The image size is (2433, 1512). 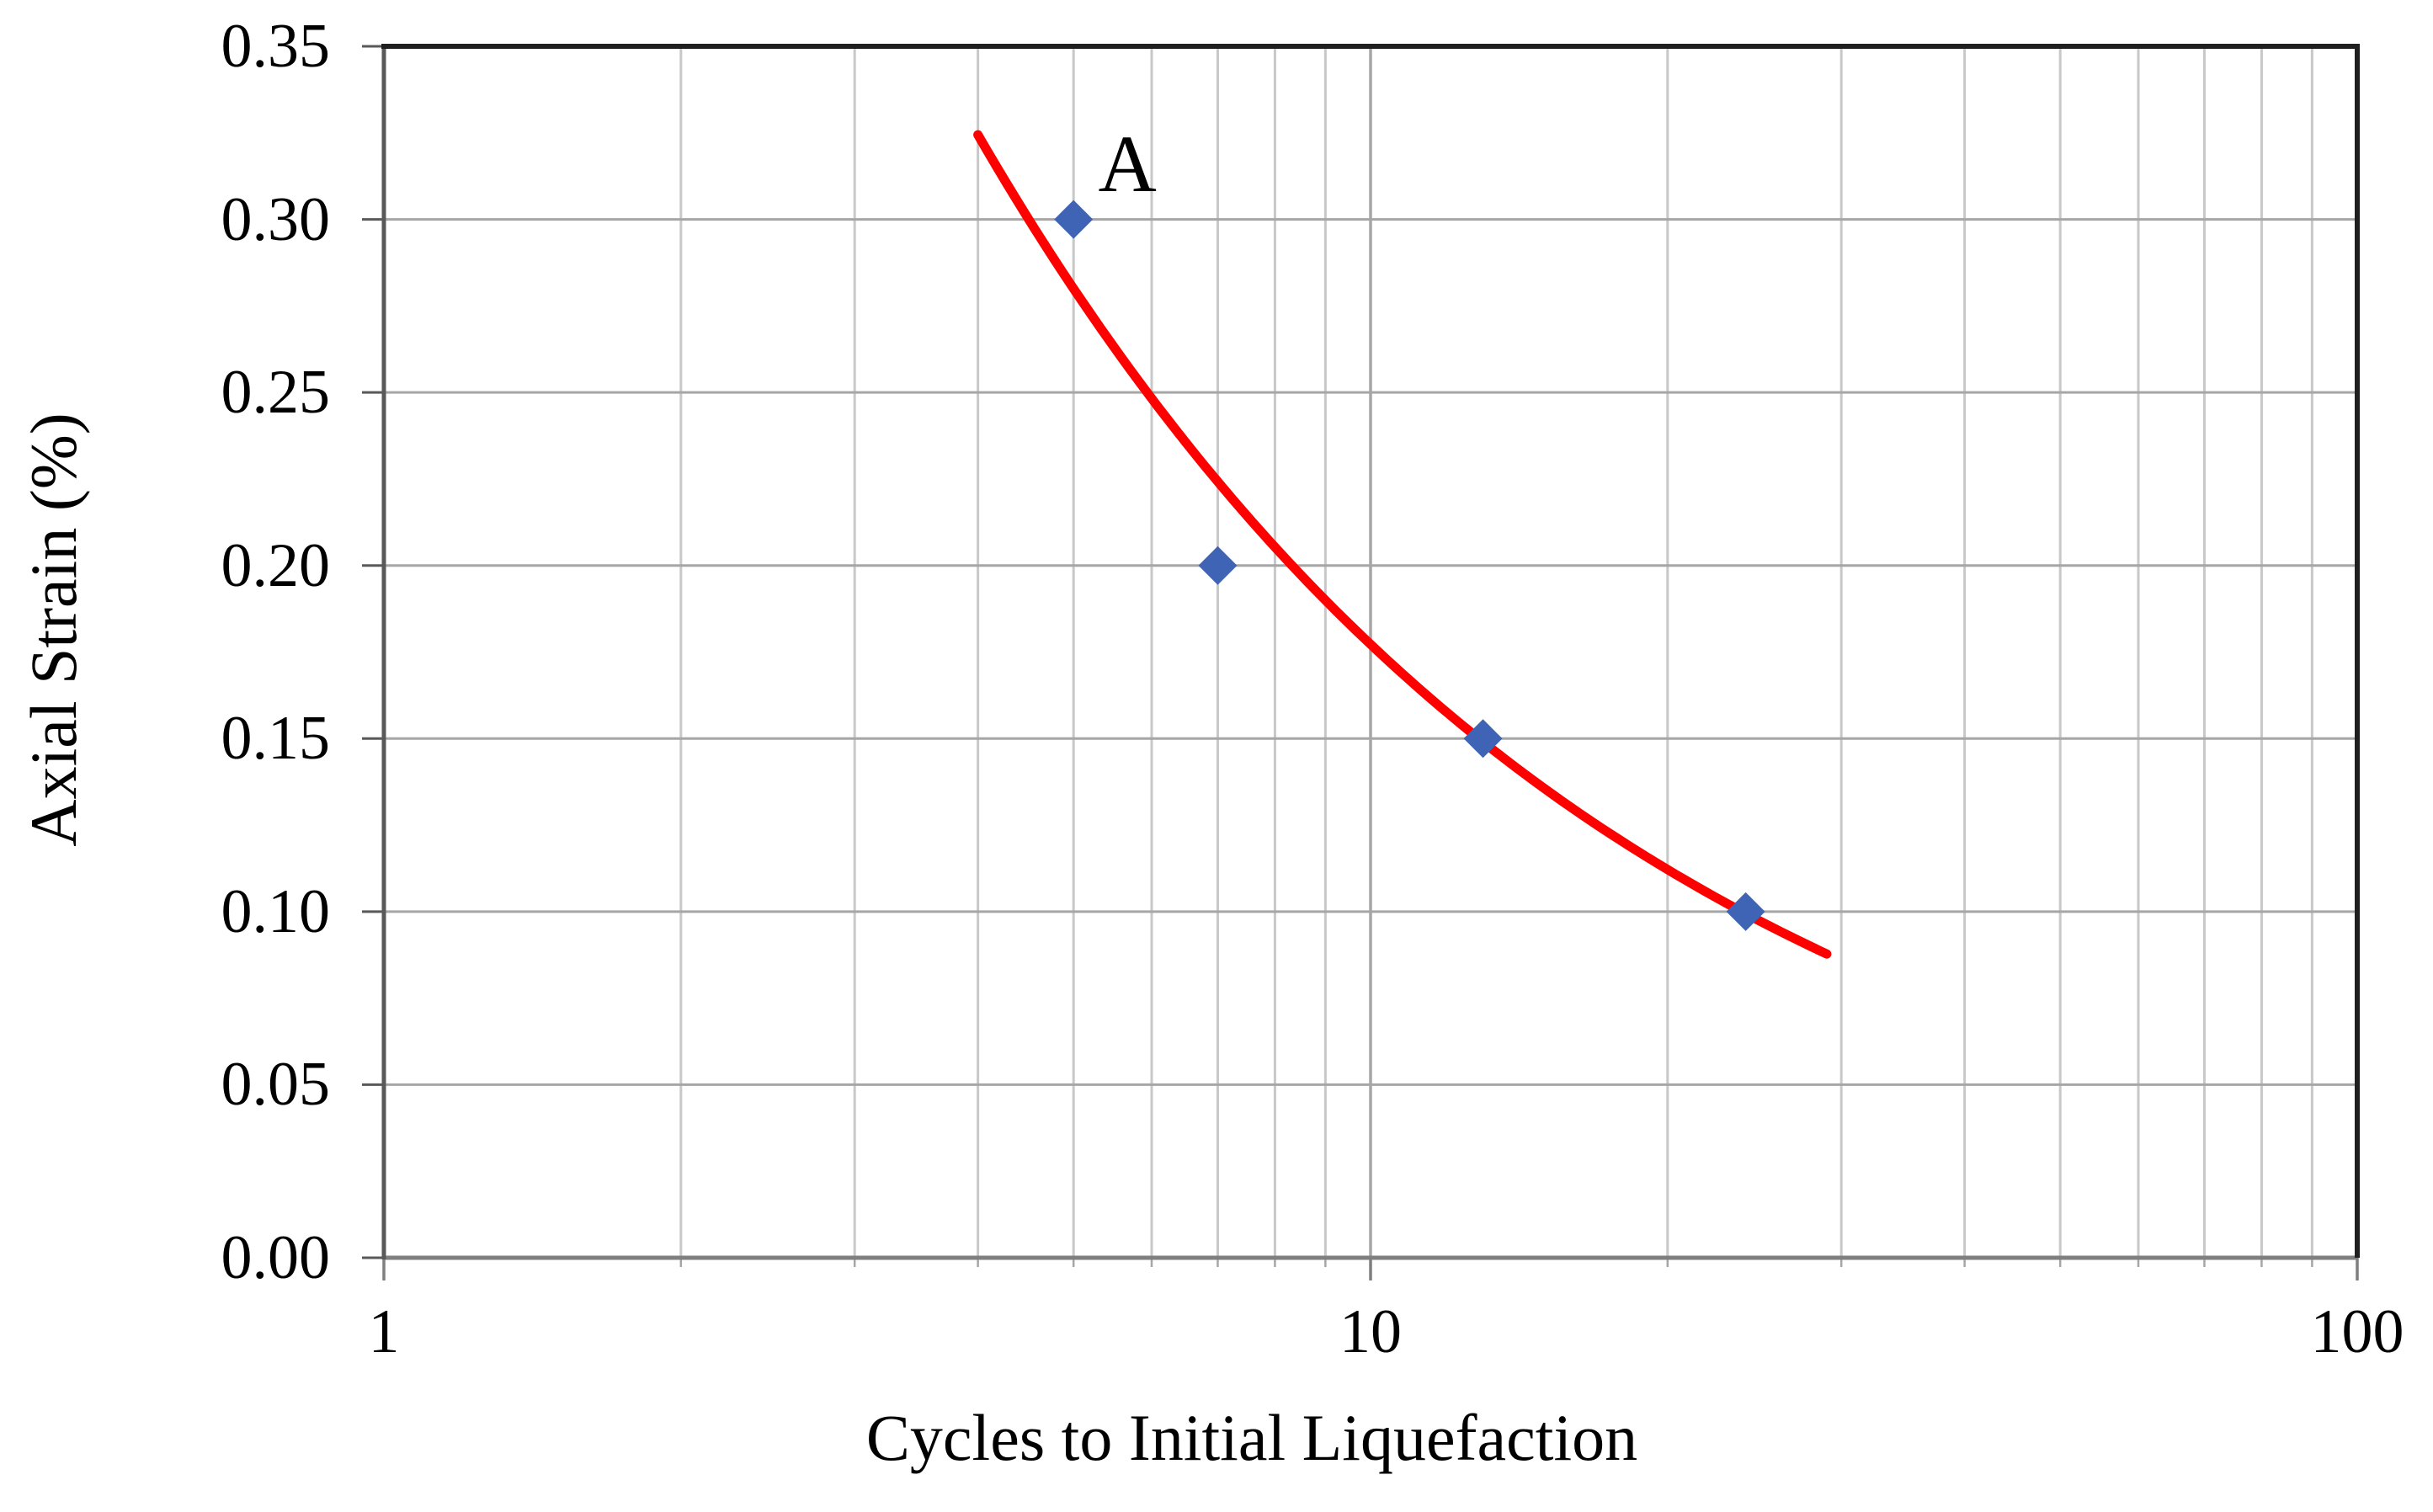 I want to click on y-tick-label: 0.15, so click(x=276, y=739).